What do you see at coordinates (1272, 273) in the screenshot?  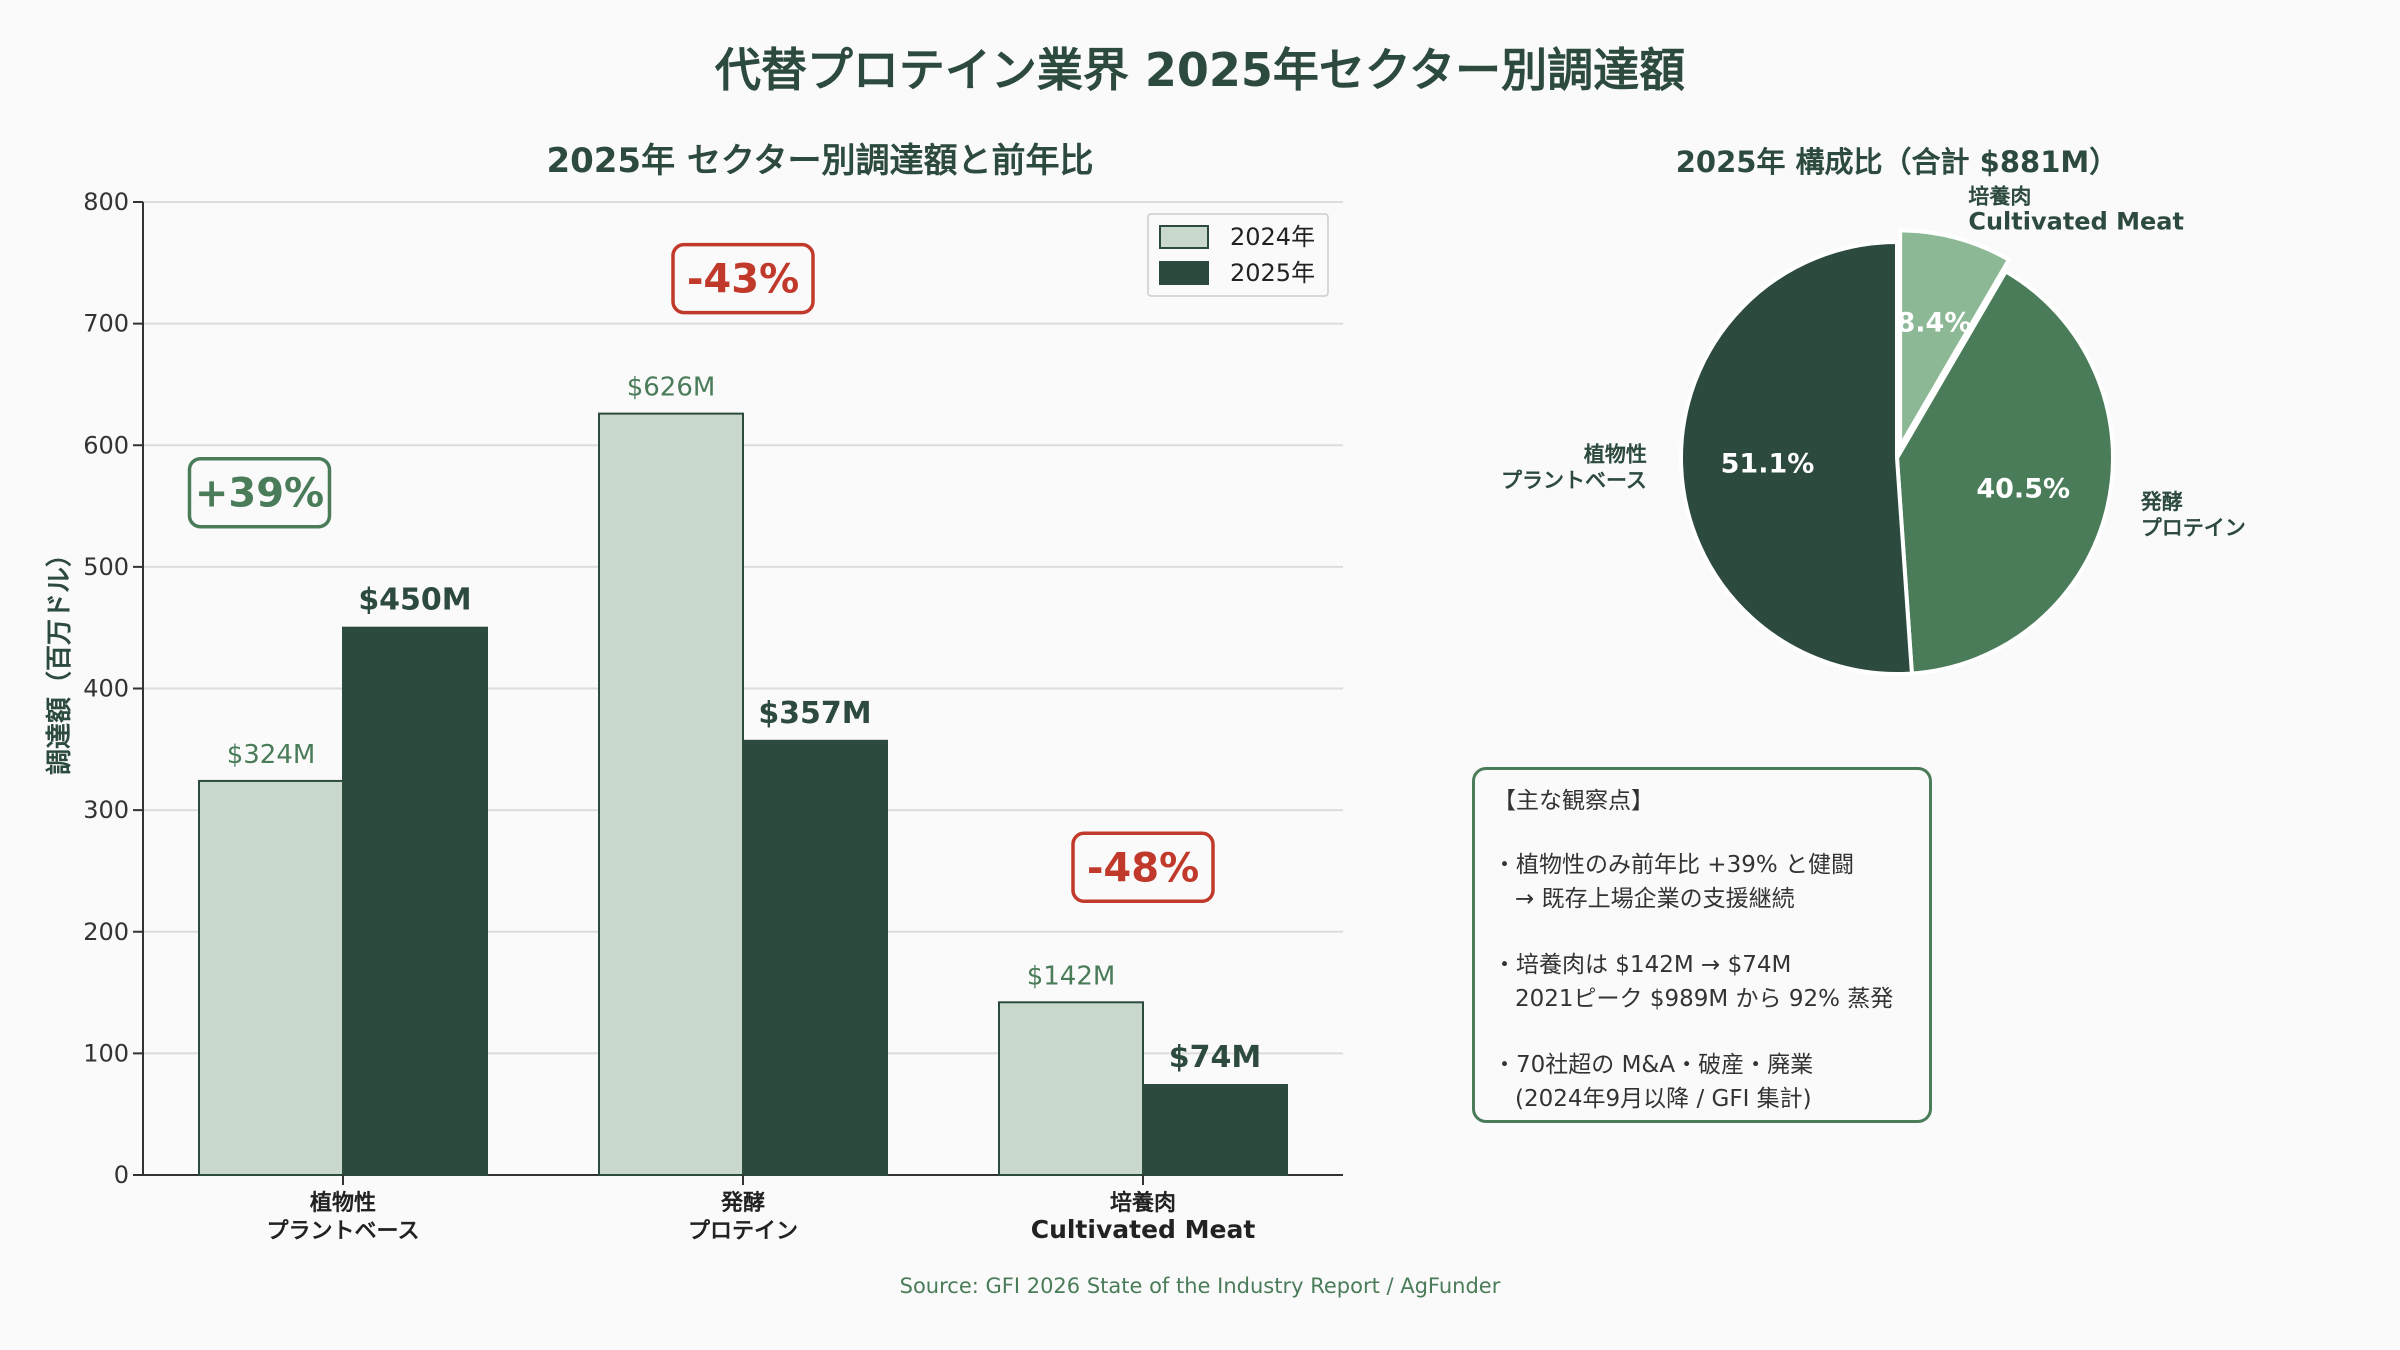 I see `legend-label: 2025年` at bounding box center [1272, 273].